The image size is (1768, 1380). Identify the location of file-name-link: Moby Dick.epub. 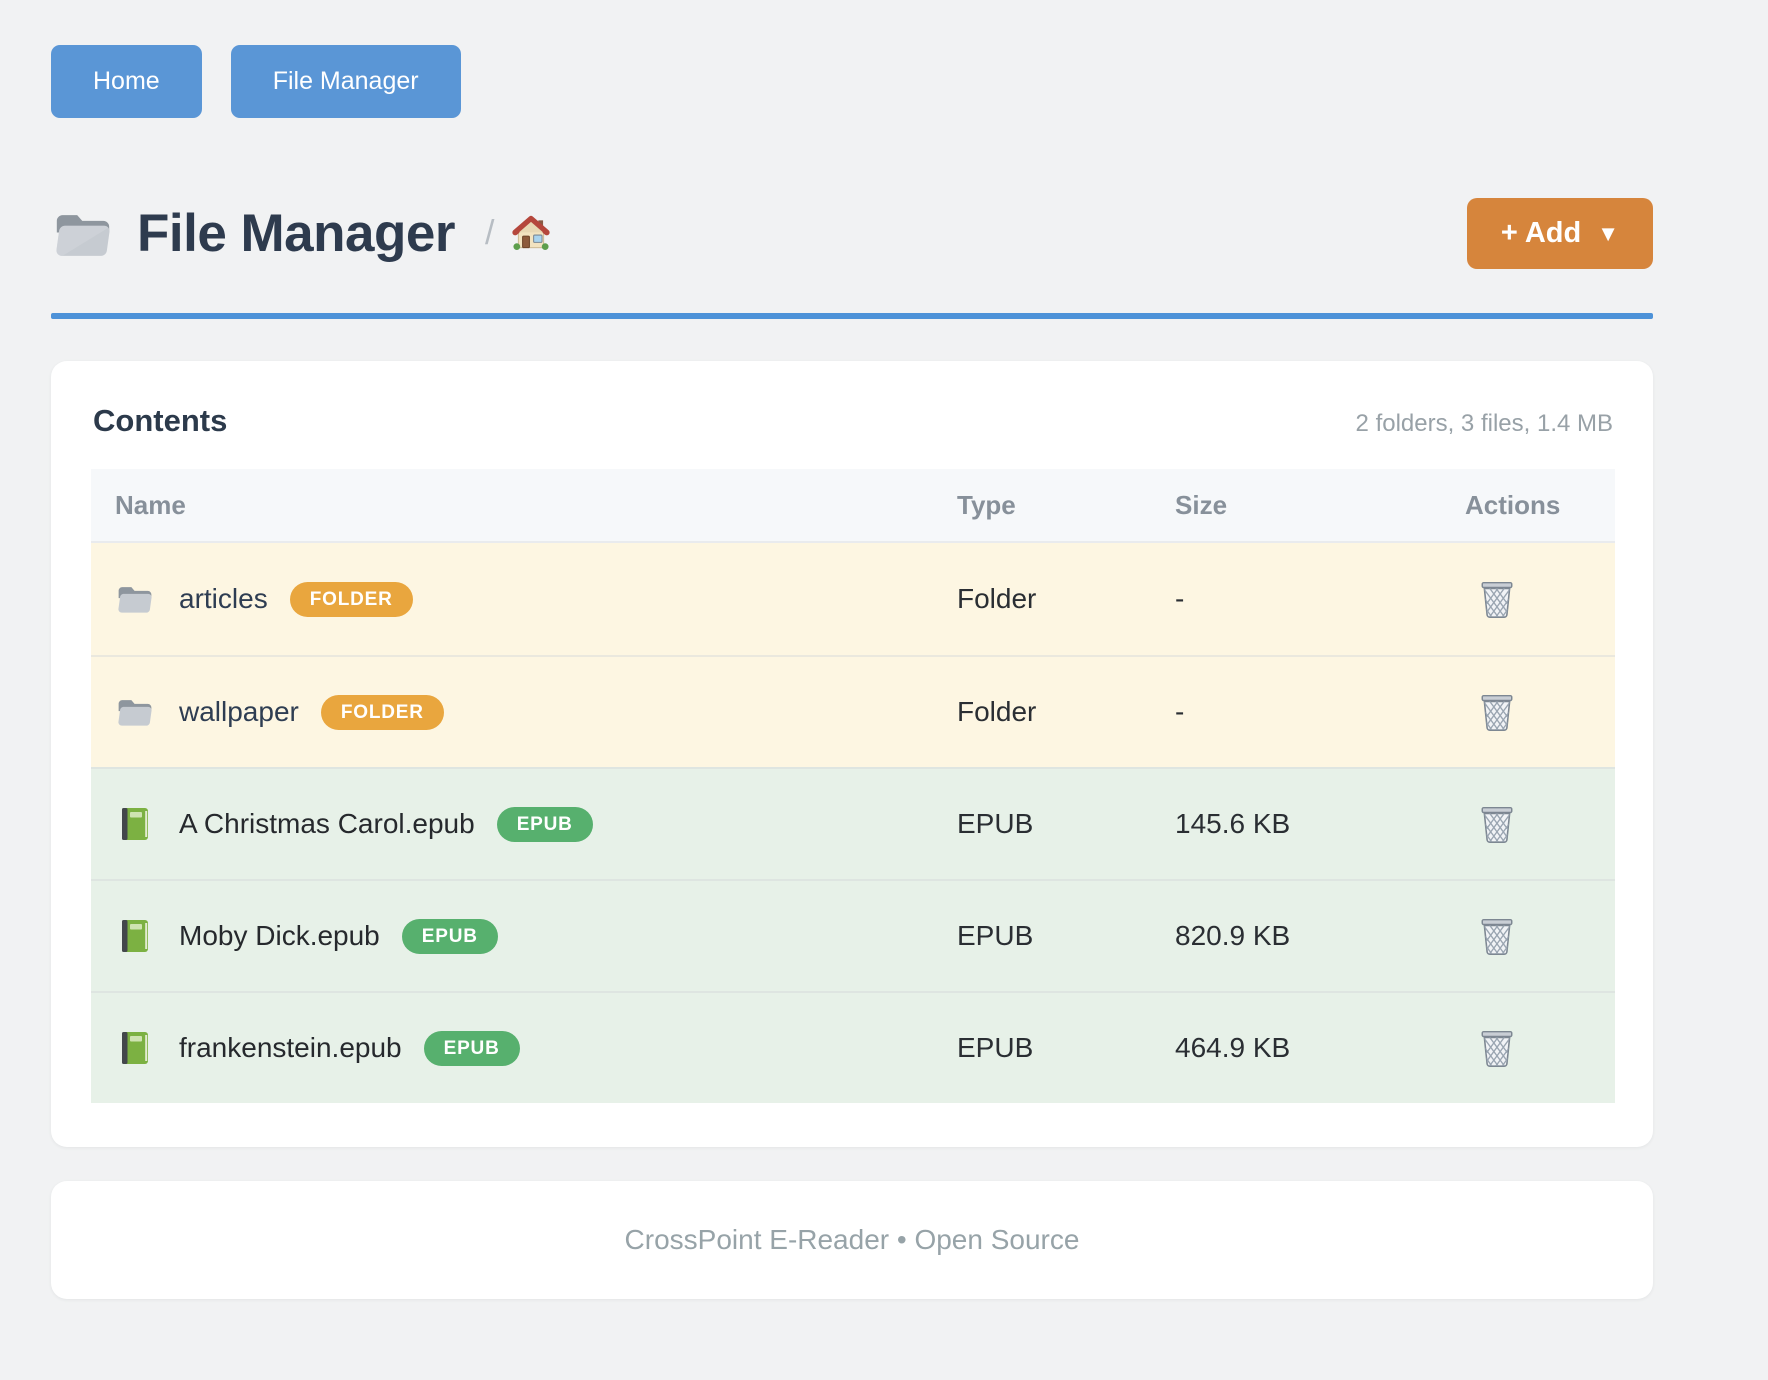
(279, 935).